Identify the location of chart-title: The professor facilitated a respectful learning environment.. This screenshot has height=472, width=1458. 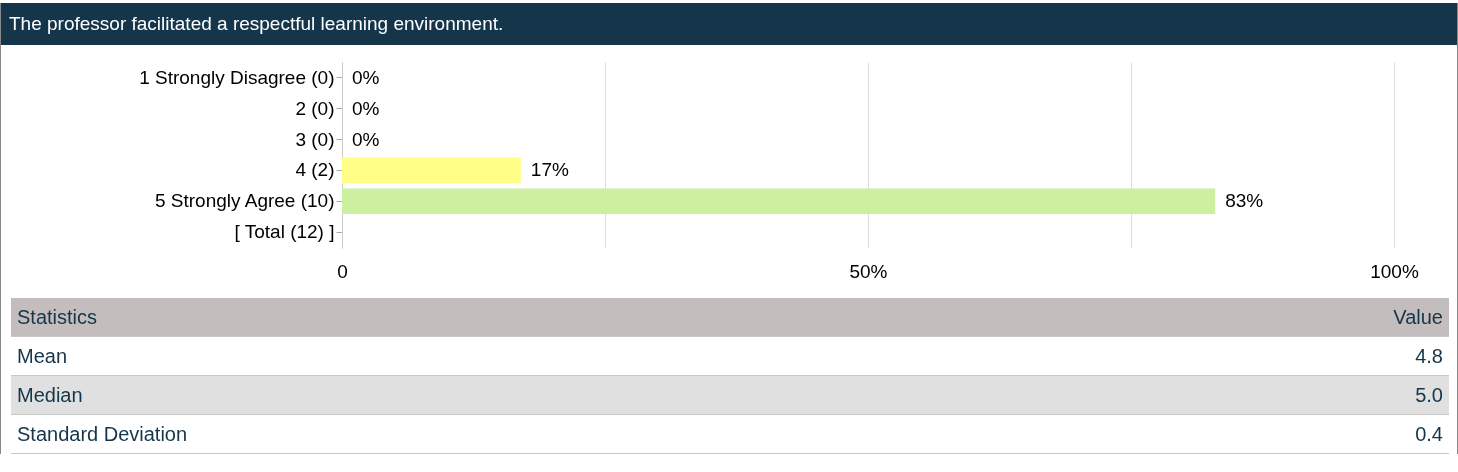
(729, 24).